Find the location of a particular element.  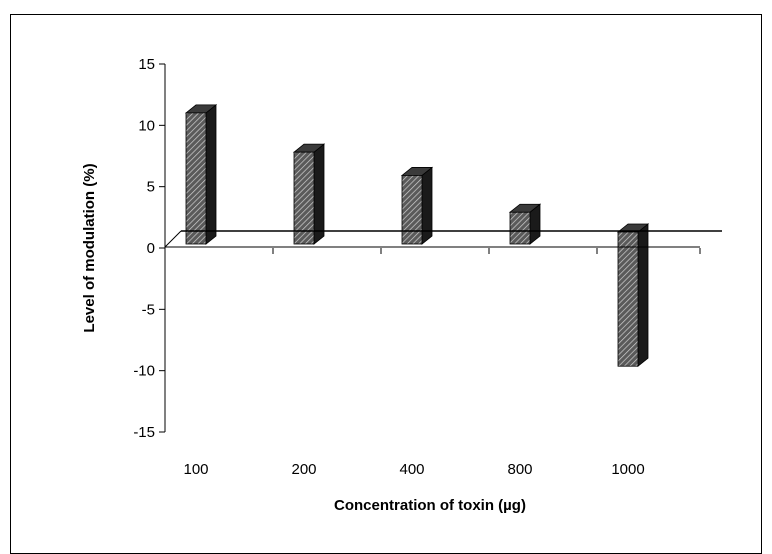

y-tick-label: -15 is located at coordinates (144, 432).